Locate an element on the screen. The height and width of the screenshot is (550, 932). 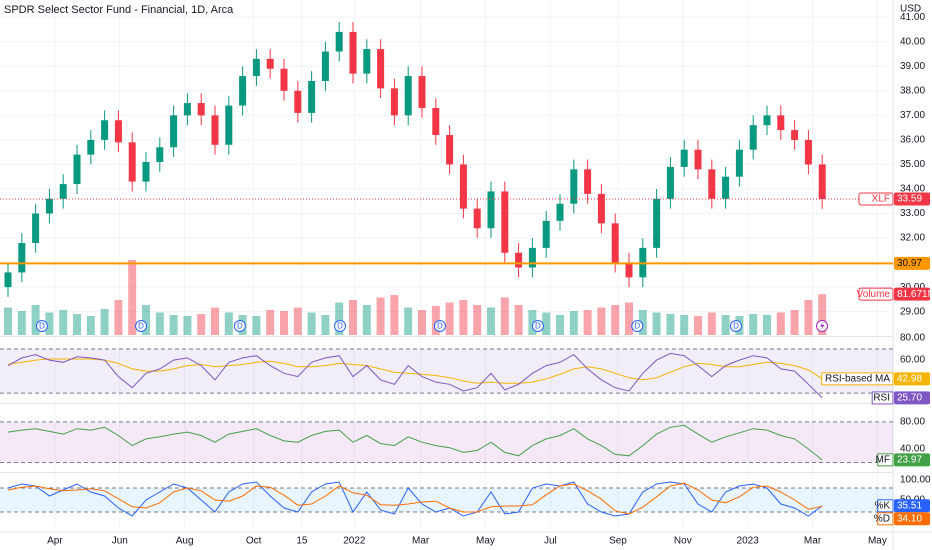
indicator-tag: RSI-based MA 42.98 is located at coordinates (875, 379).